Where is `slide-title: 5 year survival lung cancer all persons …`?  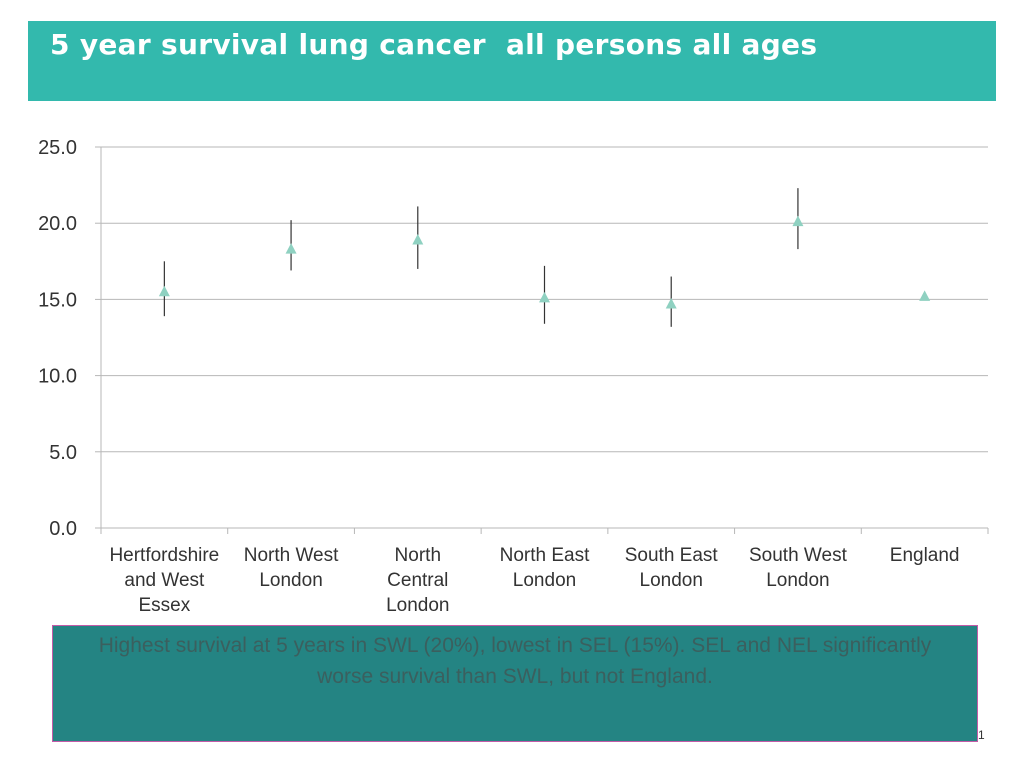
slide-title: 5 year survival lung cancer all persons … is located at coordinates (434, 44).